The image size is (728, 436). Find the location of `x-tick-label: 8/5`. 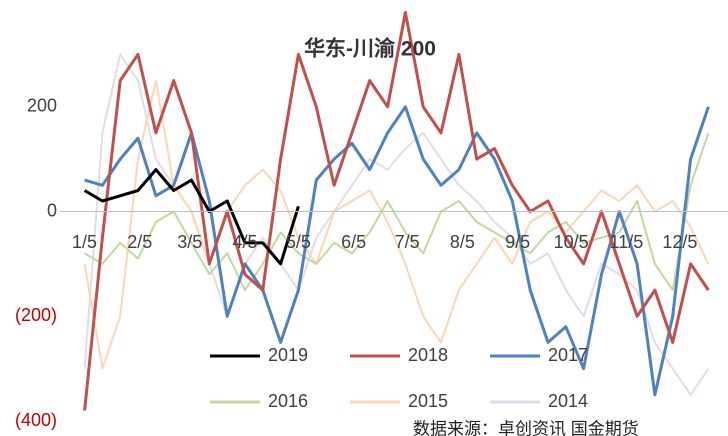

x-tick-label: 8/5 is located at coordinates (462, 242).